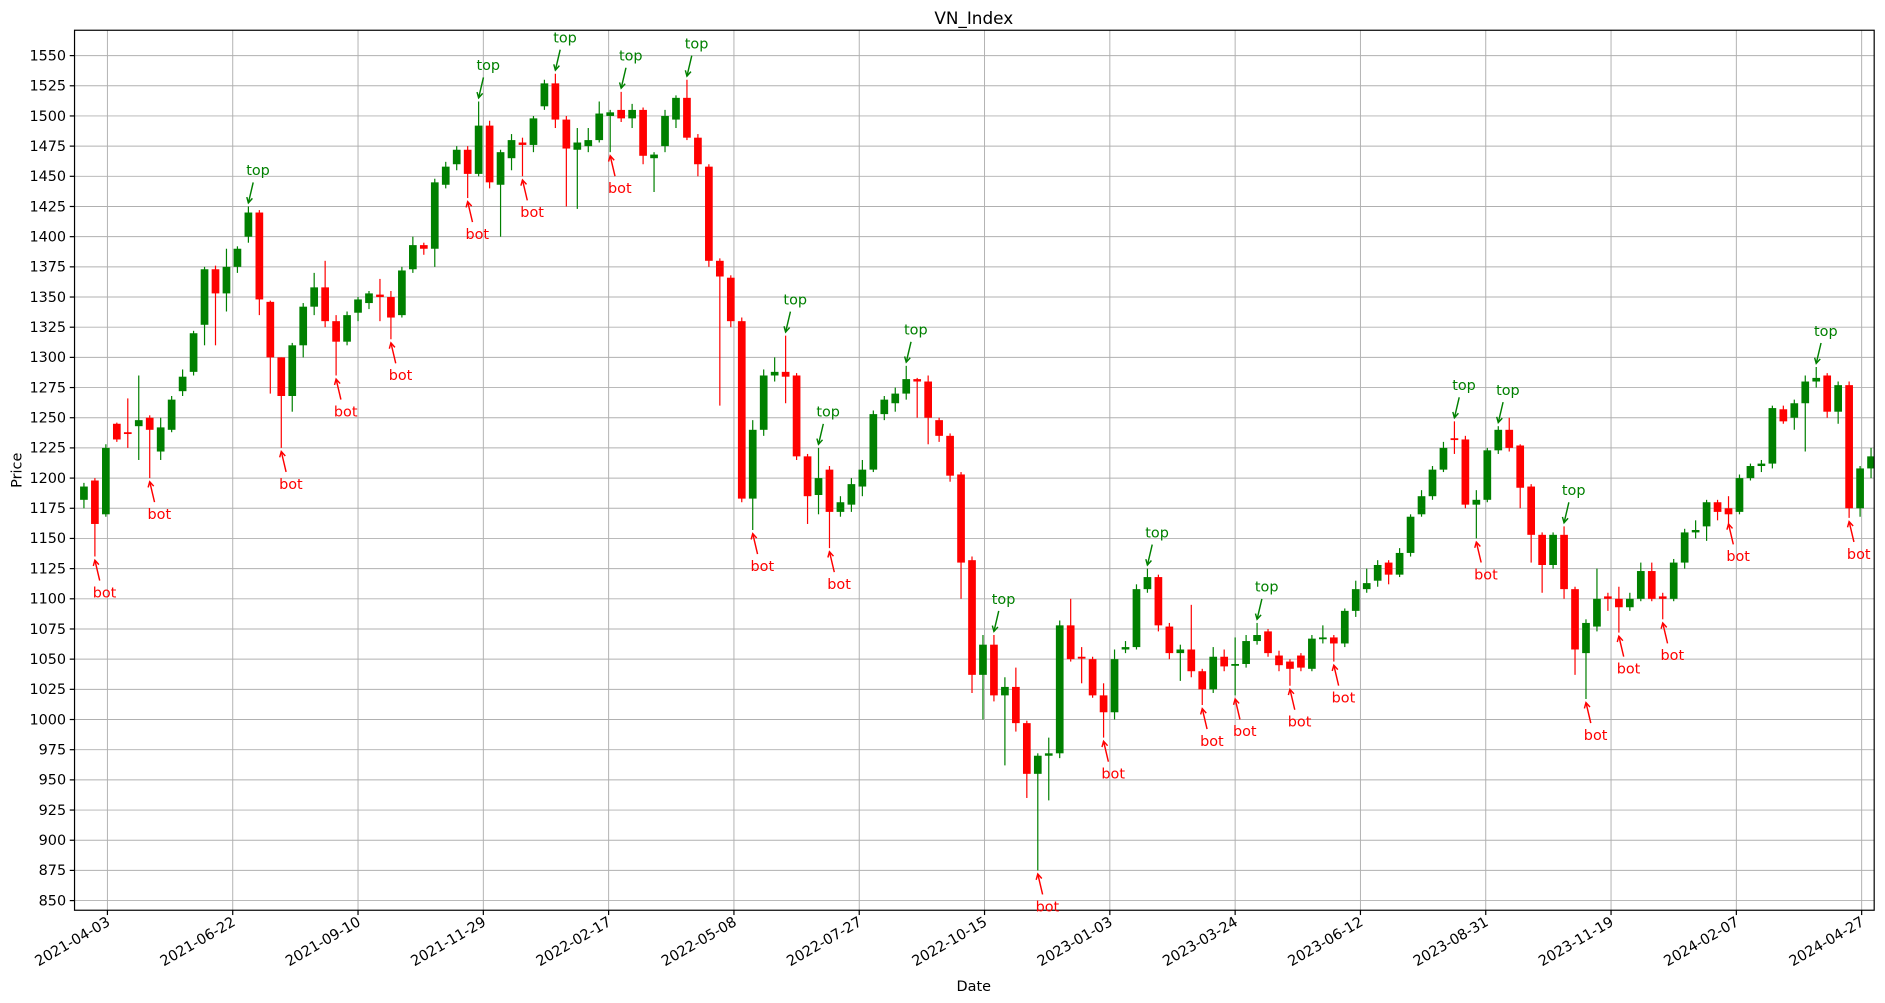 Image resolution: width=1885 pixels, height=1003 pixels. What do you see at coordinates (47, 449) in the screenshot?
I see `y-tick-label: 1225` at bounding box center [47, 449].